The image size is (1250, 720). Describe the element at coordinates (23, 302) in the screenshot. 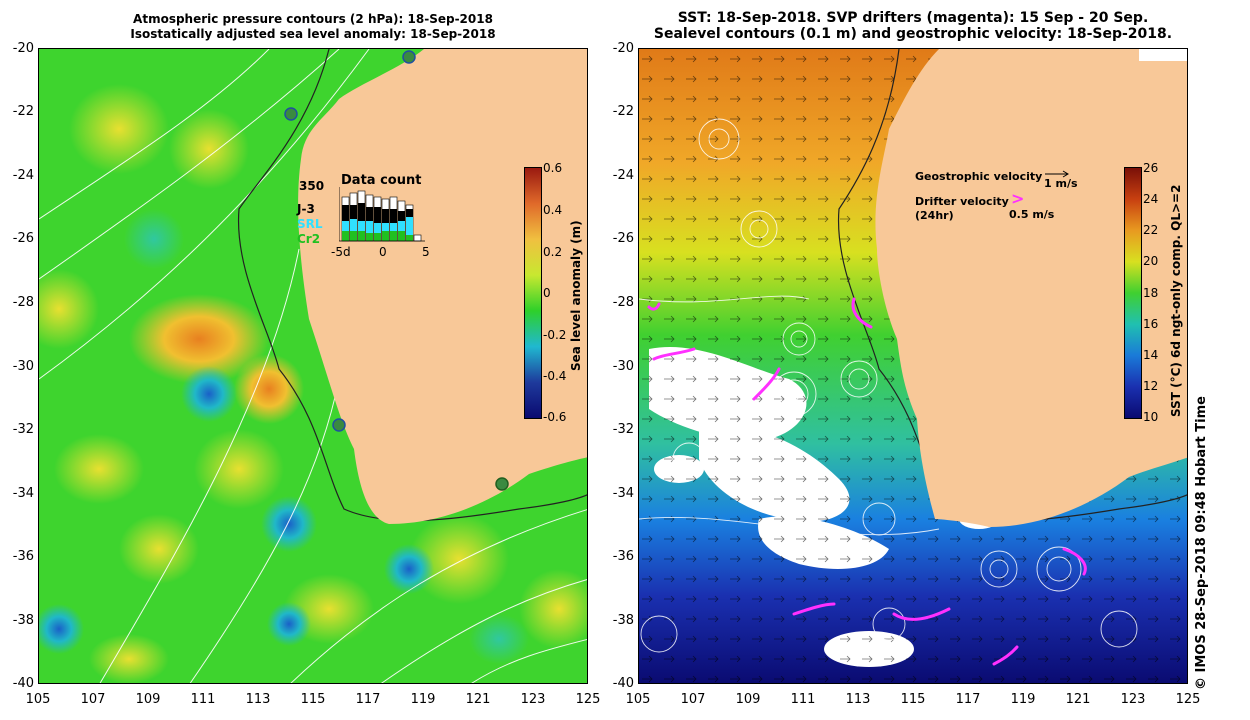

I see `left-ytick: -28` at that location.